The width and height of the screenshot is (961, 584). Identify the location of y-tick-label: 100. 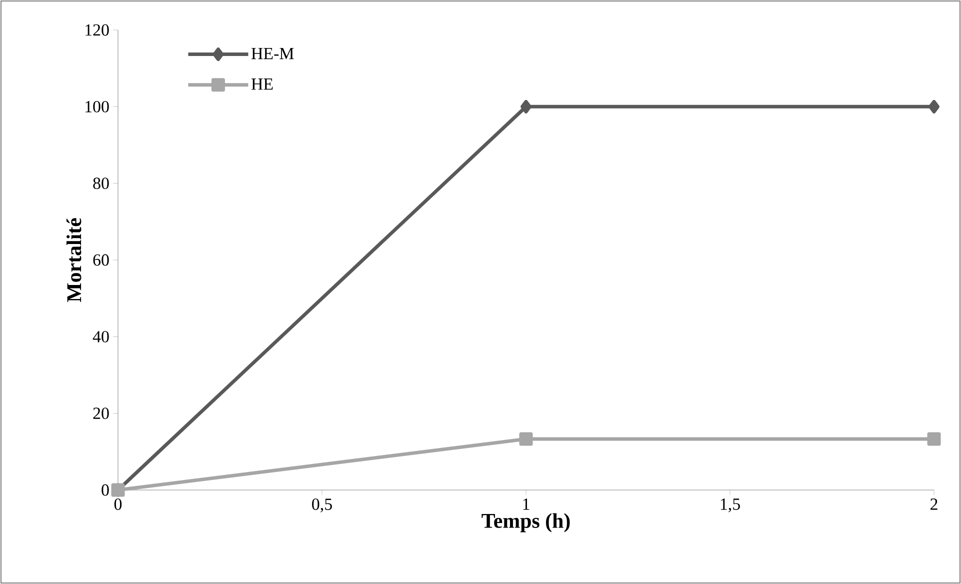
(97, 106).